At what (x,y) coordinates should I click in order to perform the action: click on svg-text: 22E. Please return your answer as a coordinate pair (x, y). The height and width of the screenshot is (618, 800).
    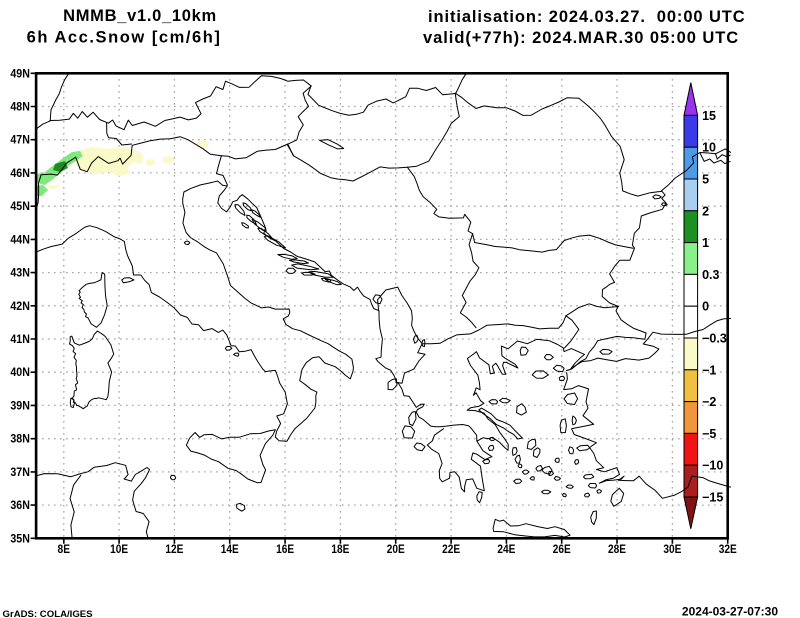
    Looking at the image, I should click on (451, 550).